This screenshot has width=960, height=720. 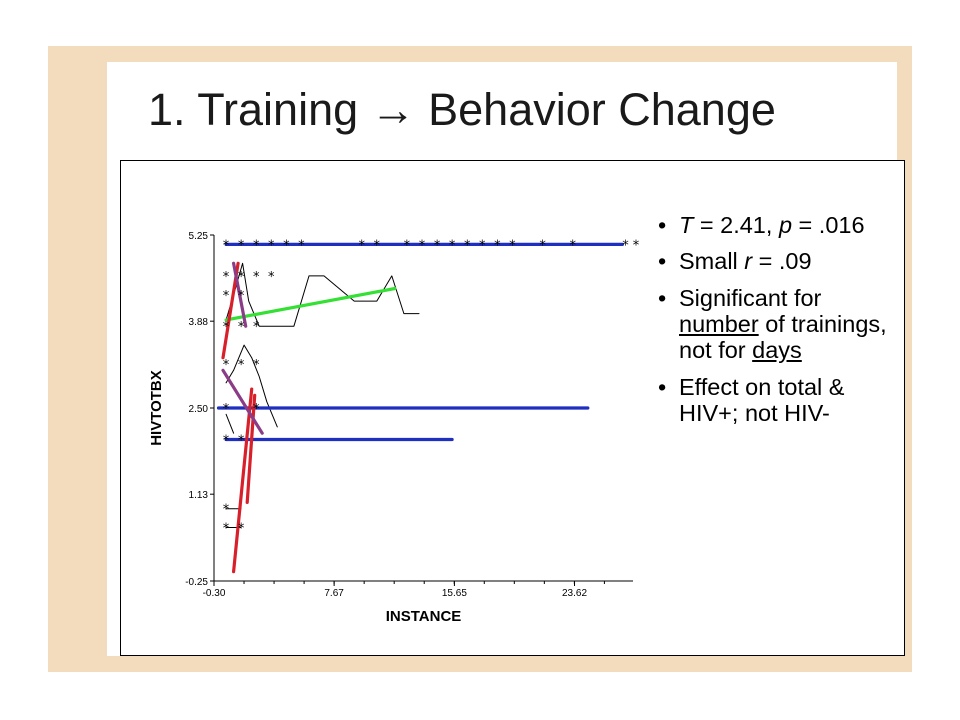 I want to click on r-symbol: r, so click(x=748, y=261).